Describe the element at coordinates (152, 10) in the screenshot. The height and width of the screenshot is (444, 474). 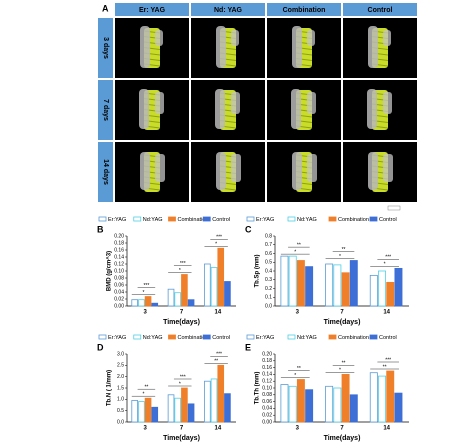
I see `column-label: Er: YAG` at that location.